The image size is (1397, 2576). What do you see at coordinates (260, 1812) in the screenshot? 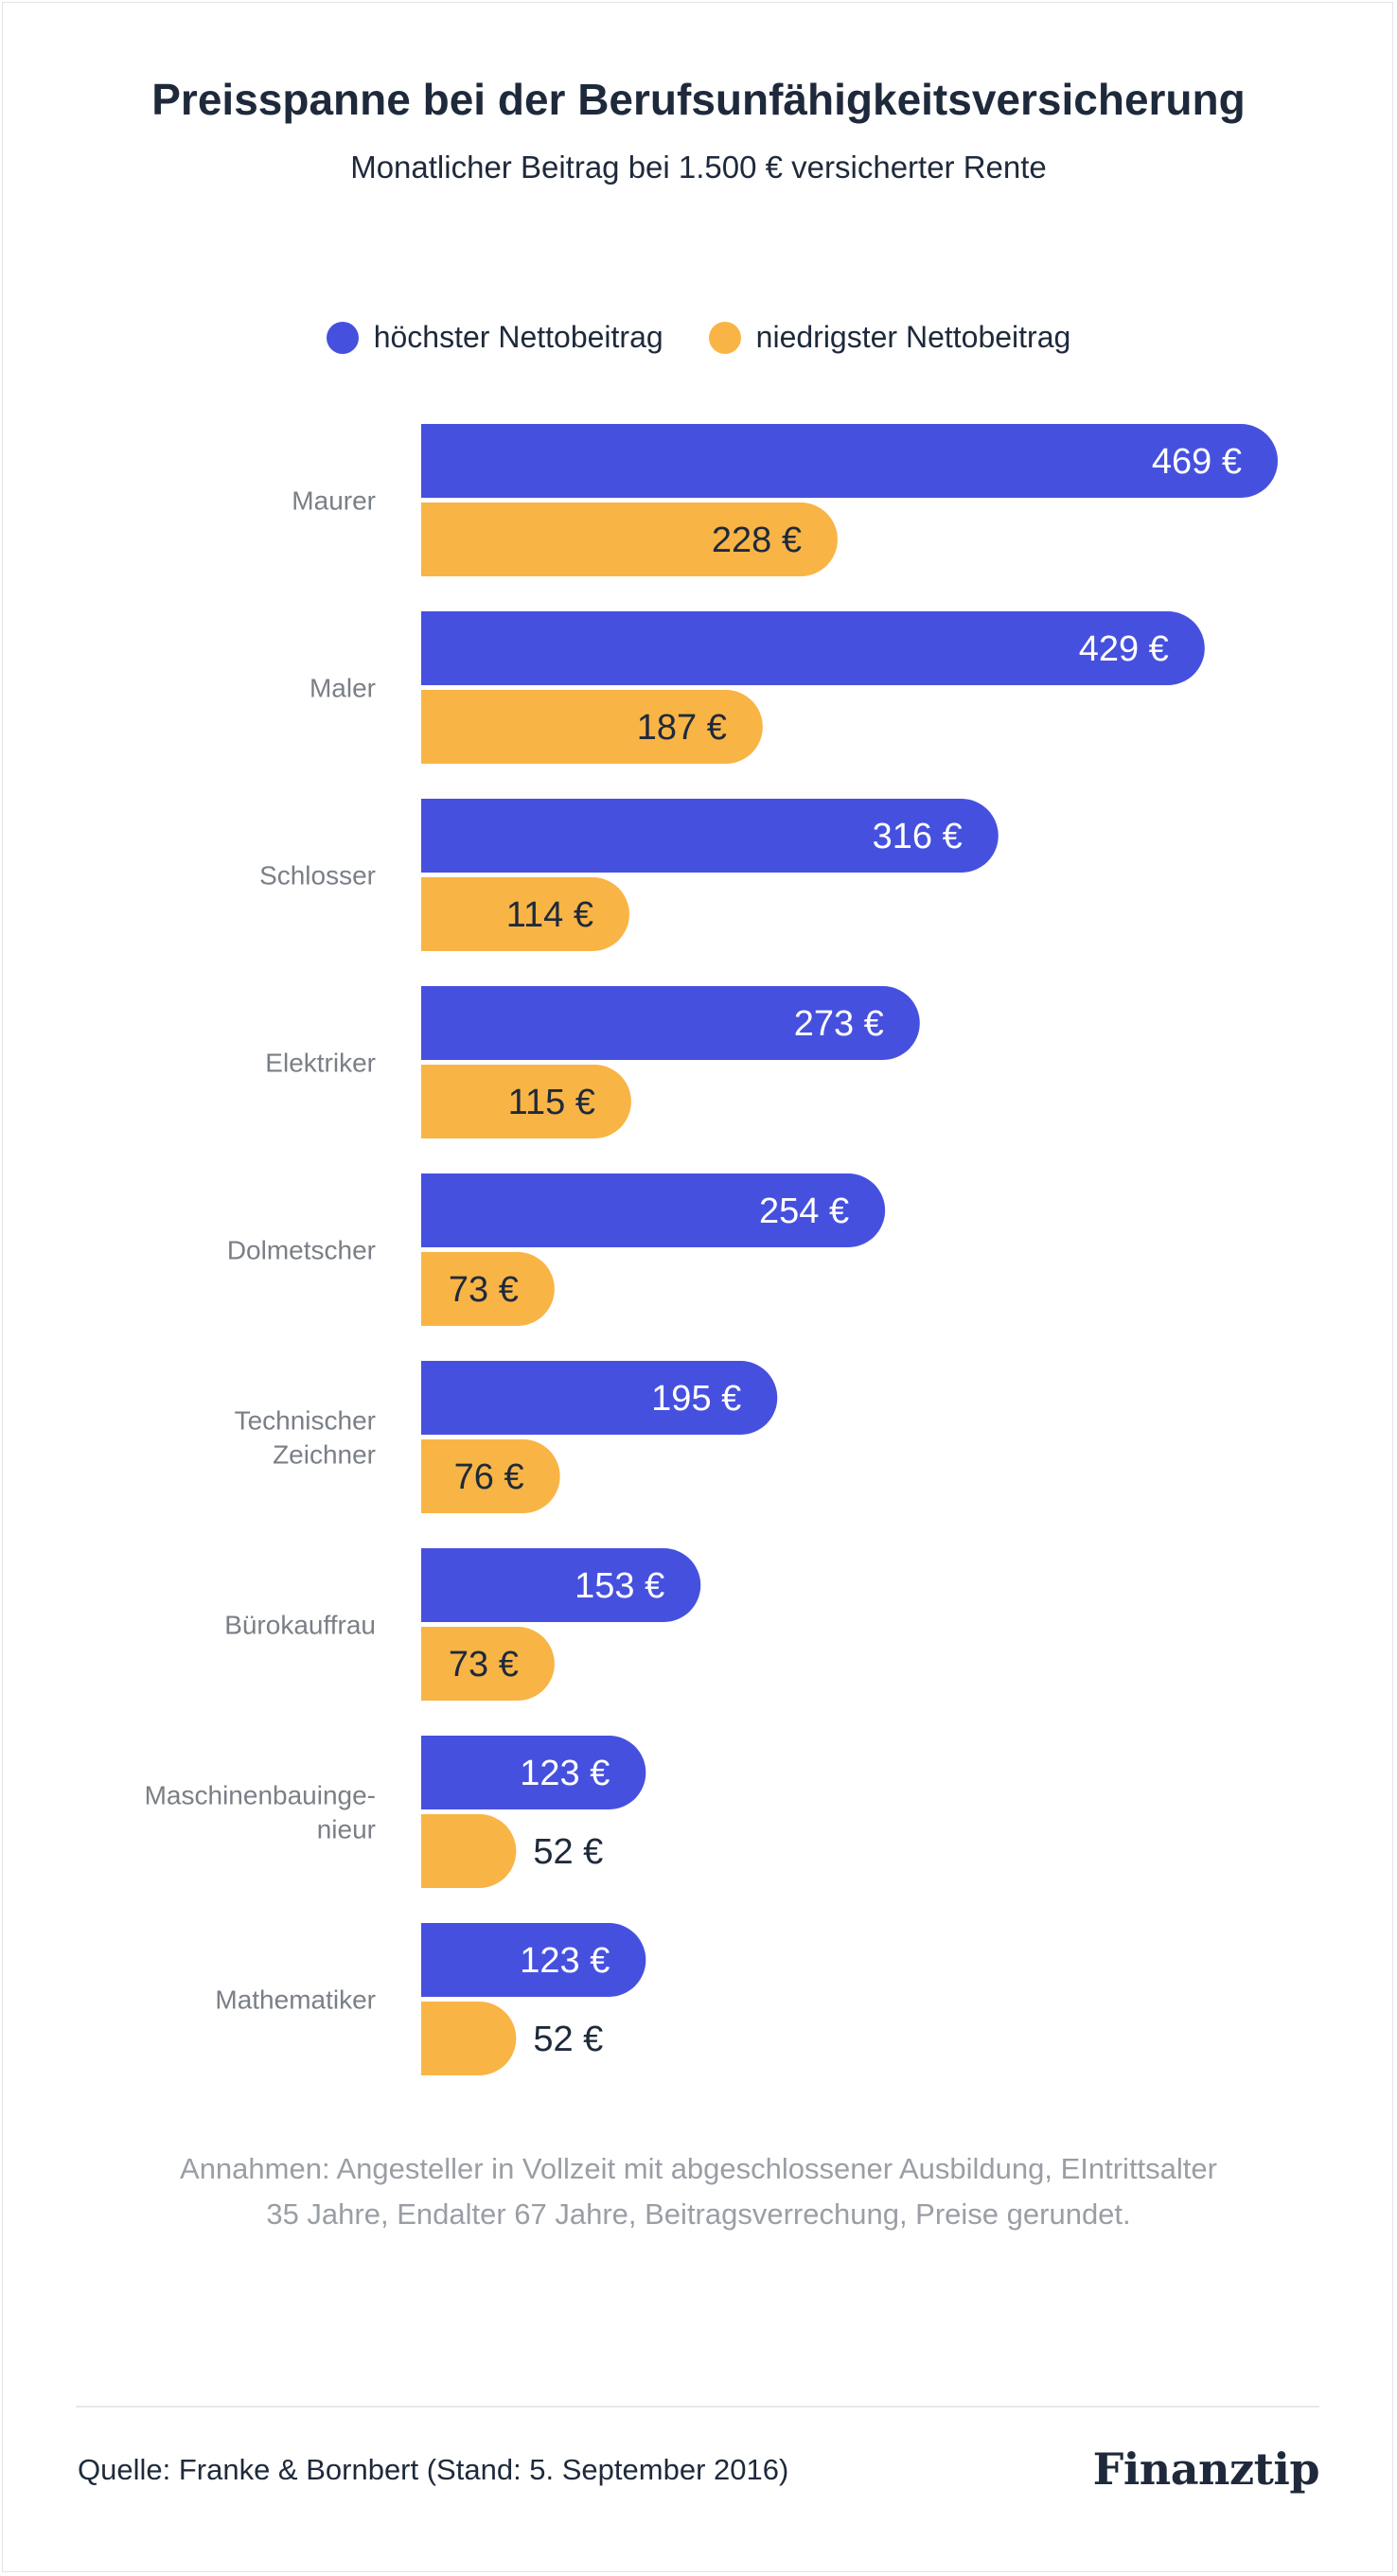
I see `category-label: Maschinenbauinge-nieur` at bounding box center [260, 1812].